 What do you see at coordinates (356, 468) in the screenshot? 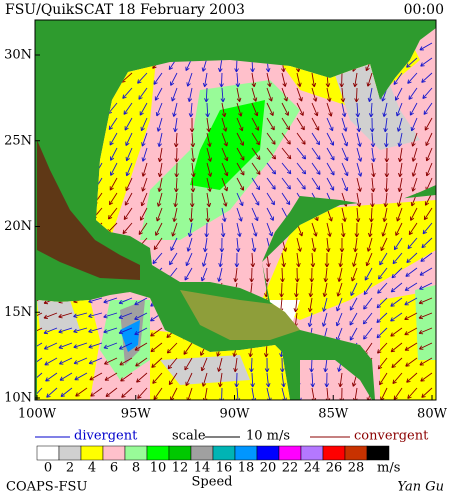
I see `colorbar-label: 28` at bounding box center [356, 468].